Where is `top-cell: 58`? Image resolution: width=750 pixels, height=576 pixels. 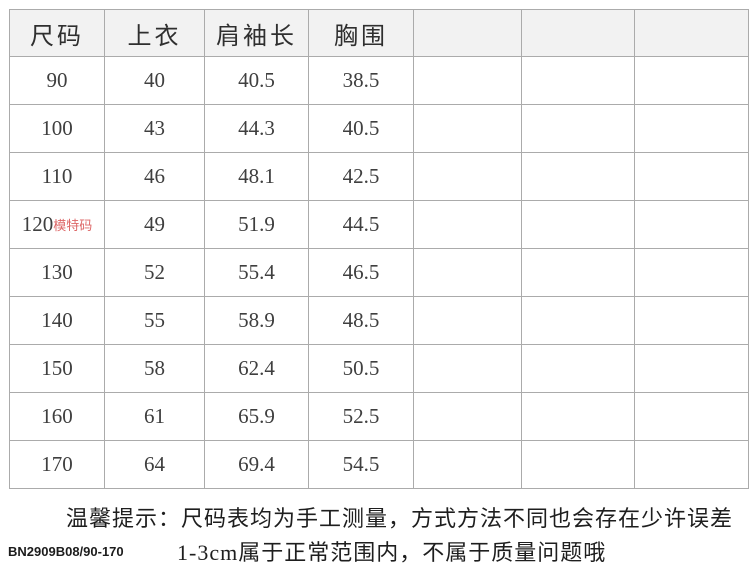
top-cell: 58 is located at coordinates (154, 368).